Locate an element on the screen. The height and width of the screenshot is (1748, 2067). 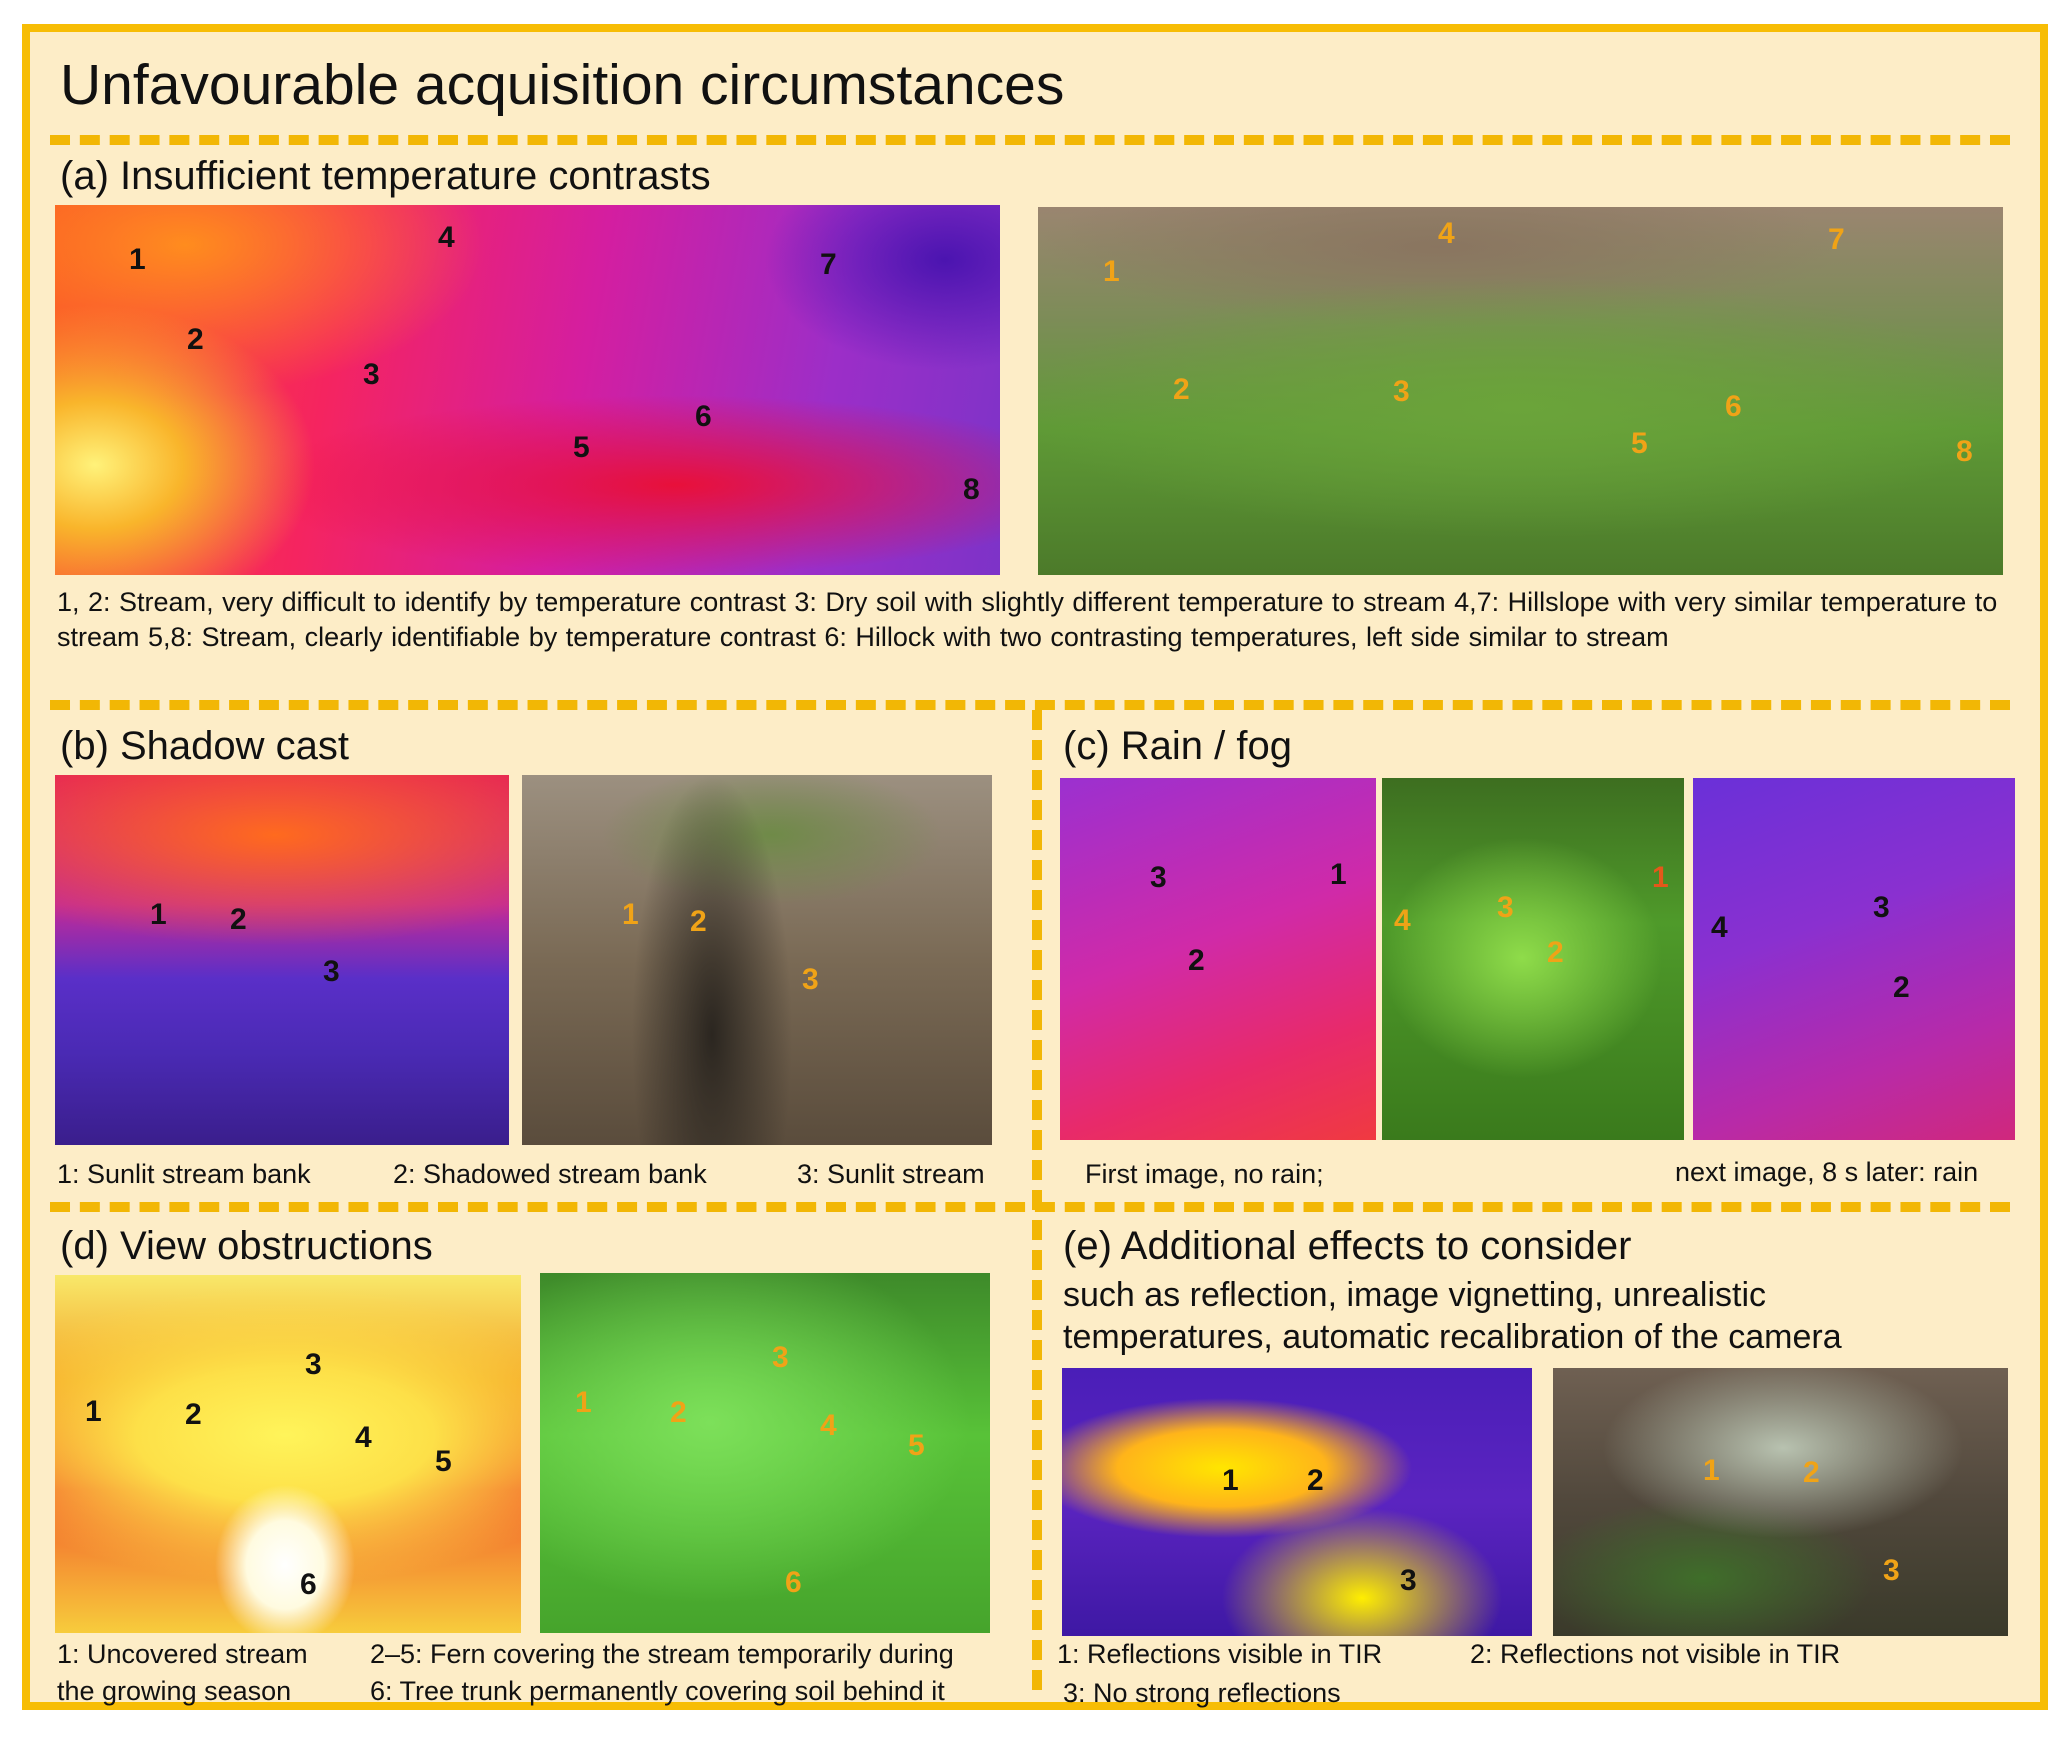
heading-b: (b) Shadow cast is located at coordinates (205, 746).